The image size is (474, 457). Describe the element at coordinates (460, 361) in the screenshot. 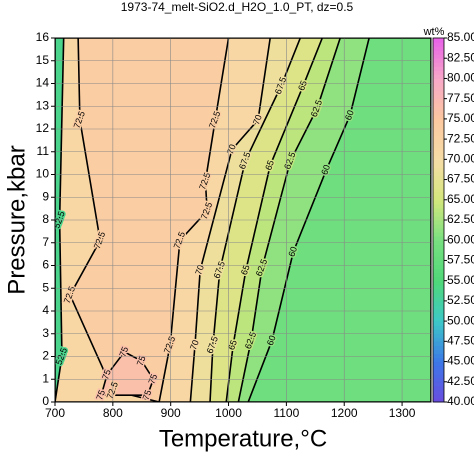

I see `colorbar-tick-label: 45.00` at that location.